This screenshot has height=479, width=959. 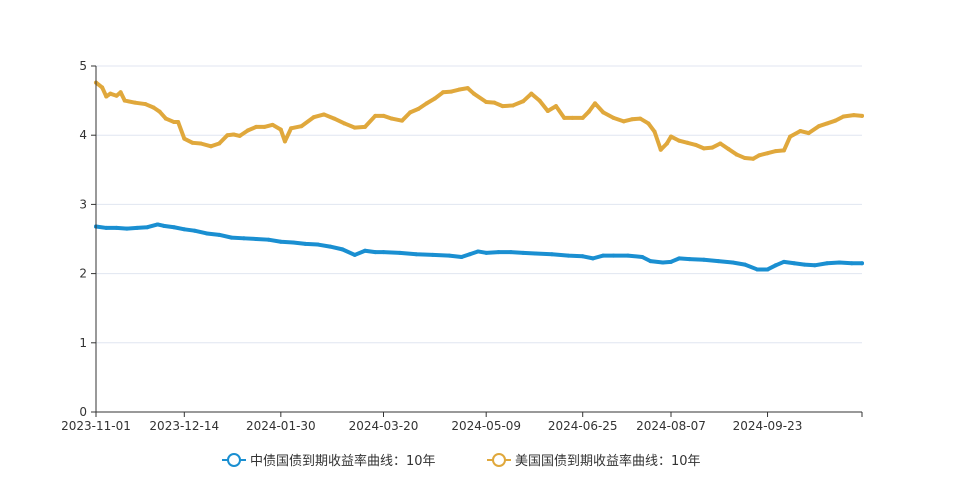 I want to click on legend: 中债国债到期收益率曲线：10年 美国国债到期收益率曲线：10年, so click(x=461, y=461).